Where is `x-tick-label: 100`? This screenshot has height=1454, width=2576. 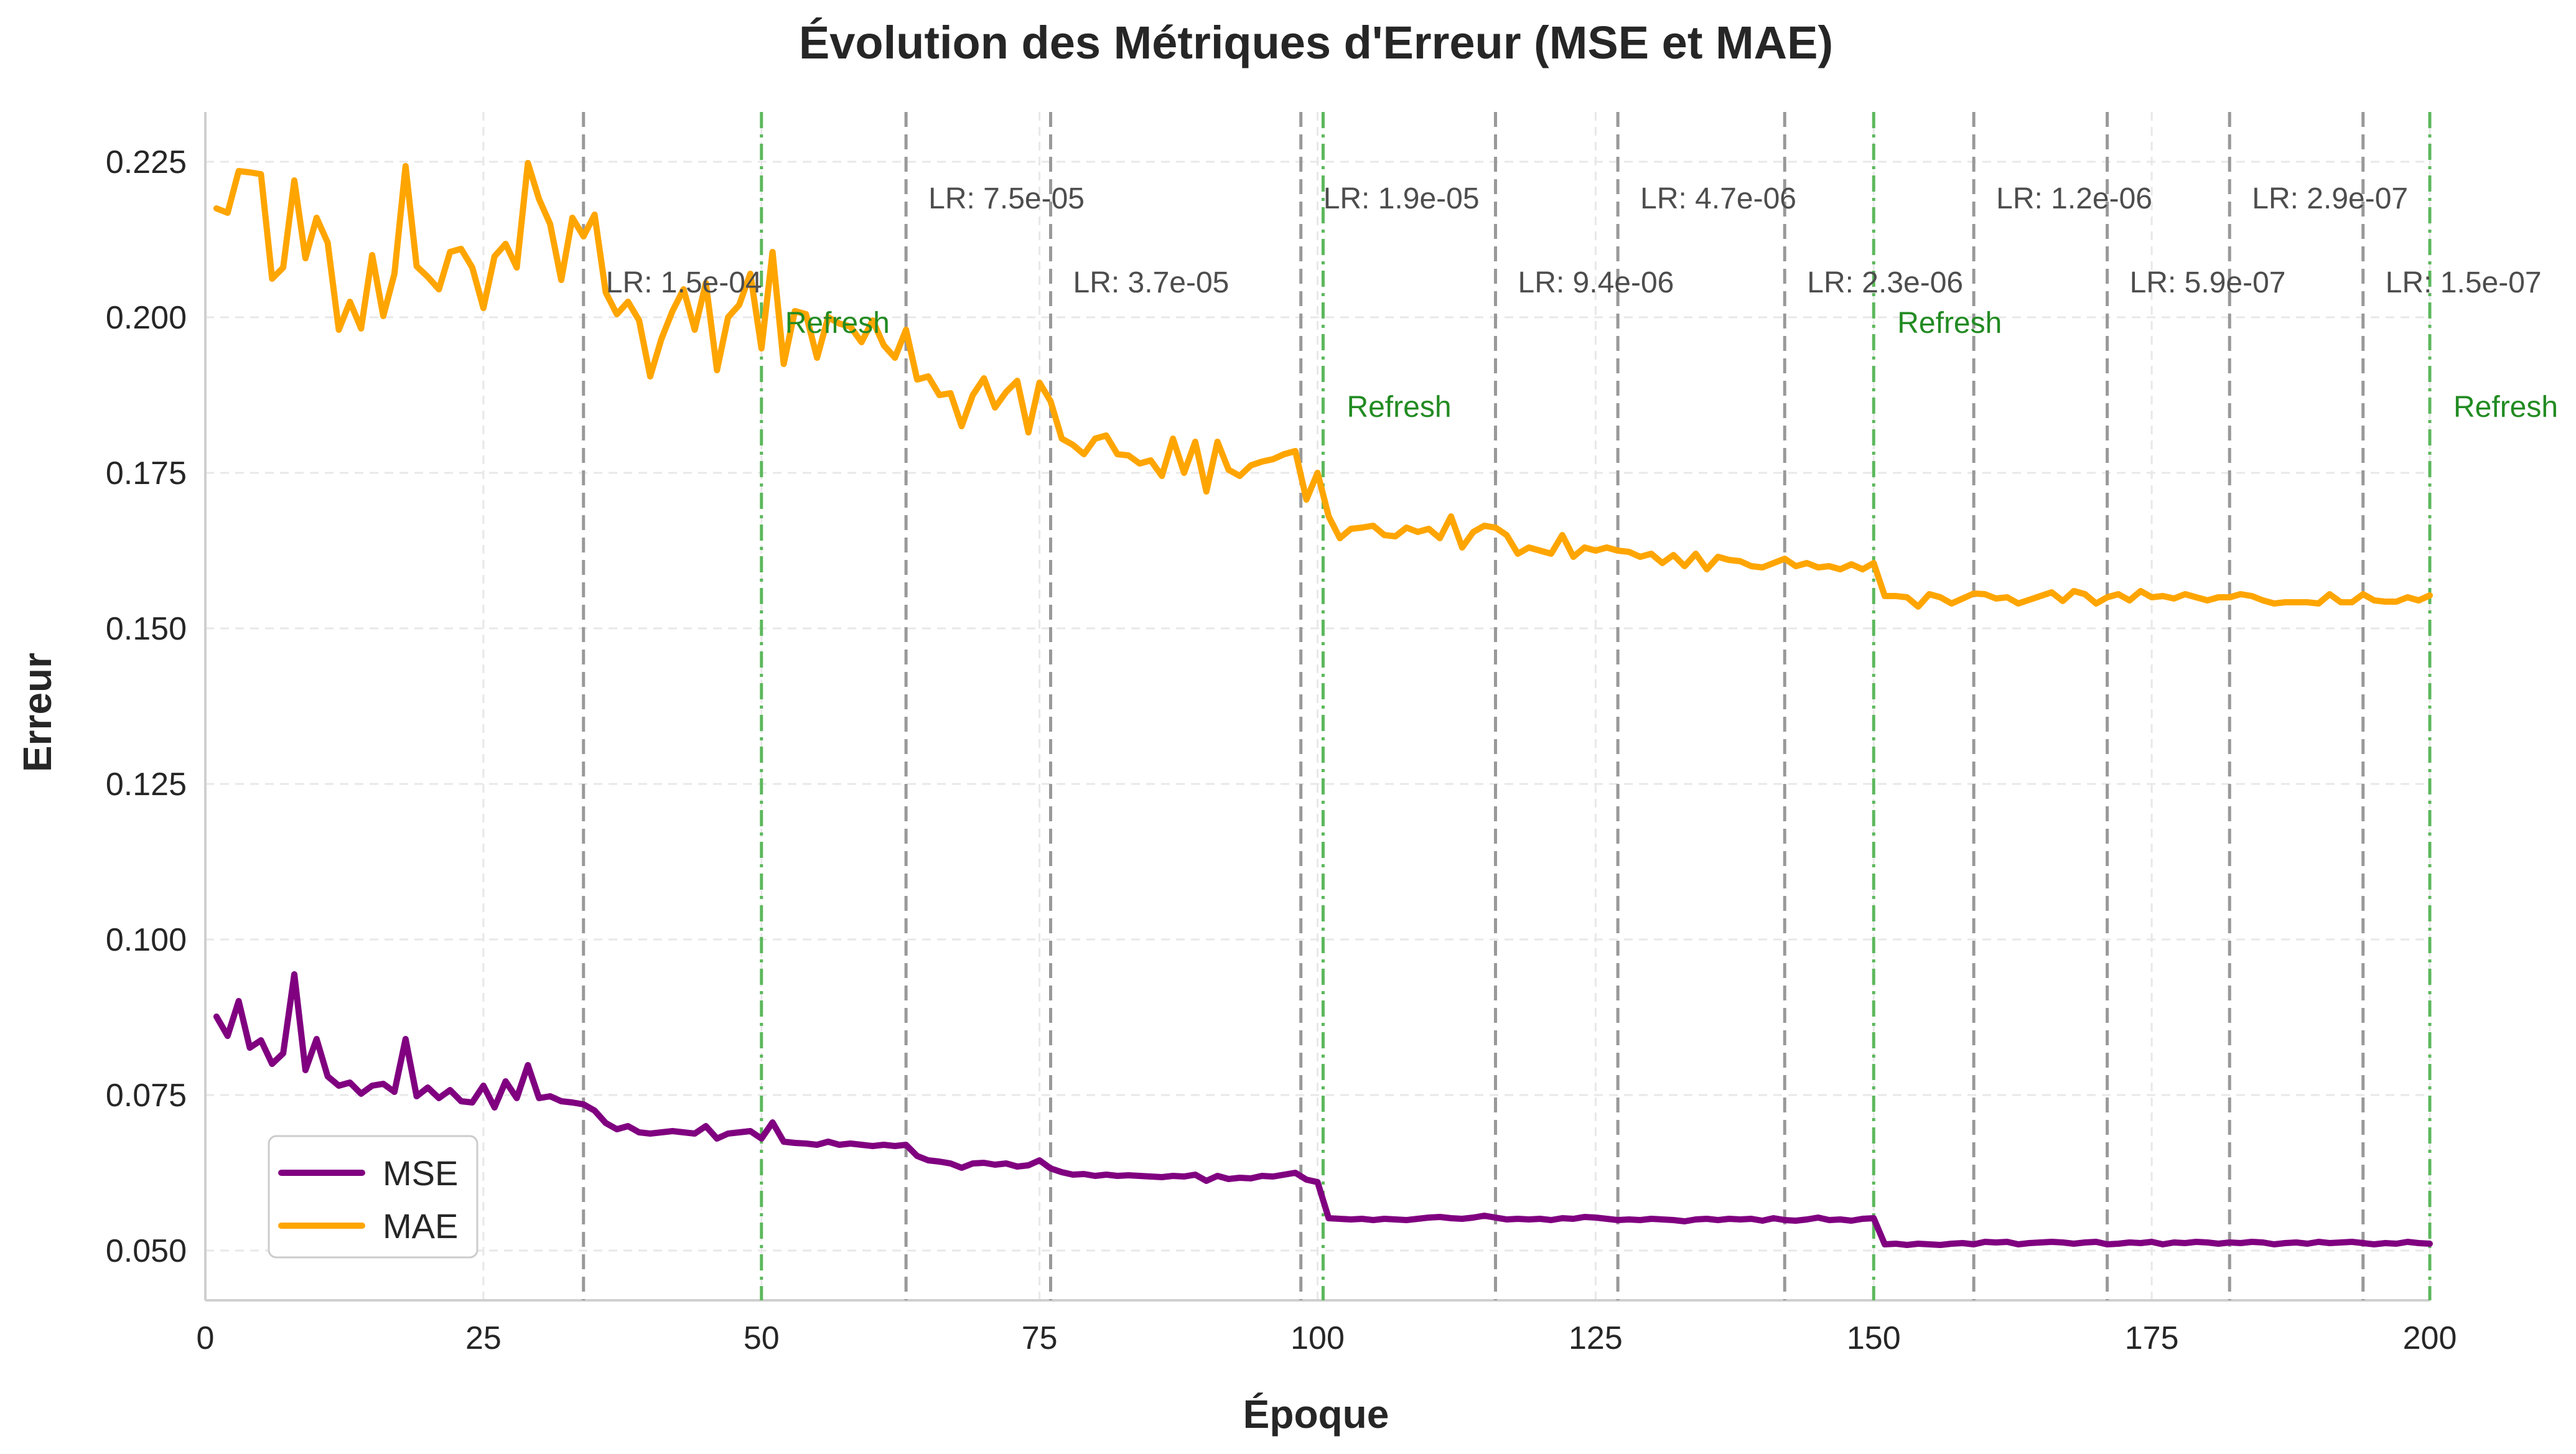 x-tick-label: 100 is located at coordinates (1317, 1338).